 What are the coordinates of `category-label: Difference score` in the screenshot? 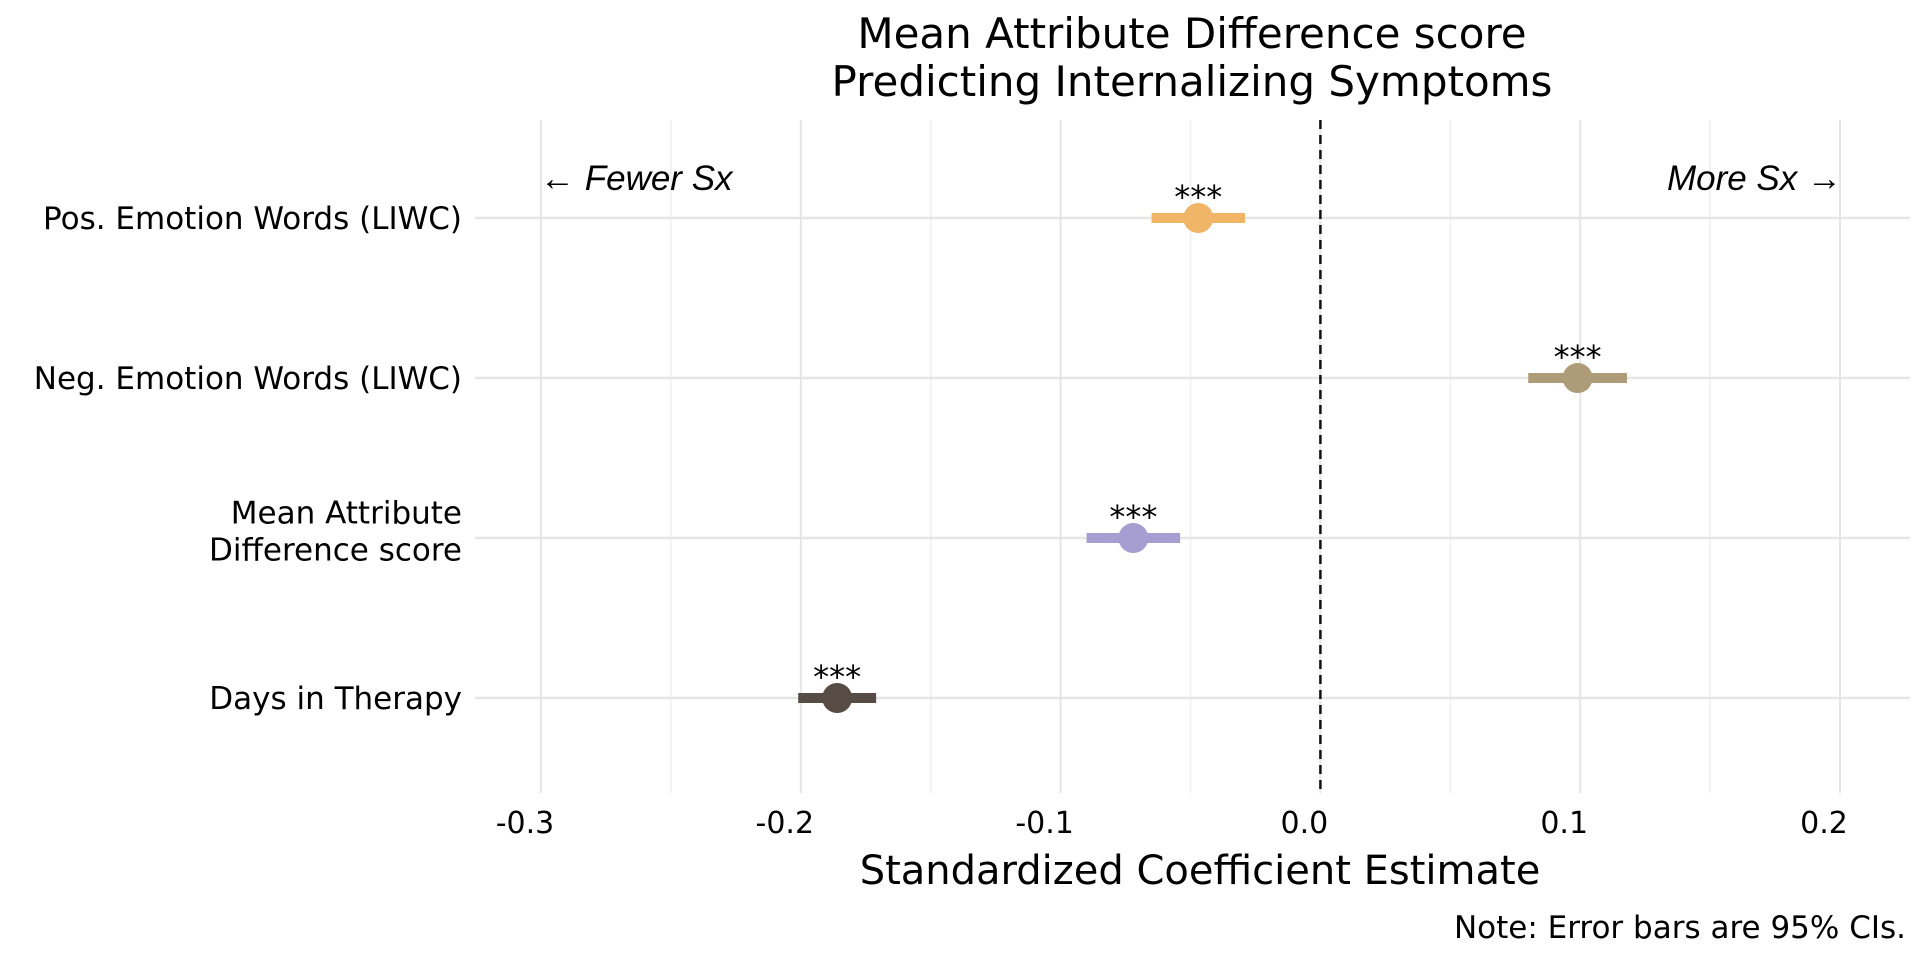 It's located at (335, 551).